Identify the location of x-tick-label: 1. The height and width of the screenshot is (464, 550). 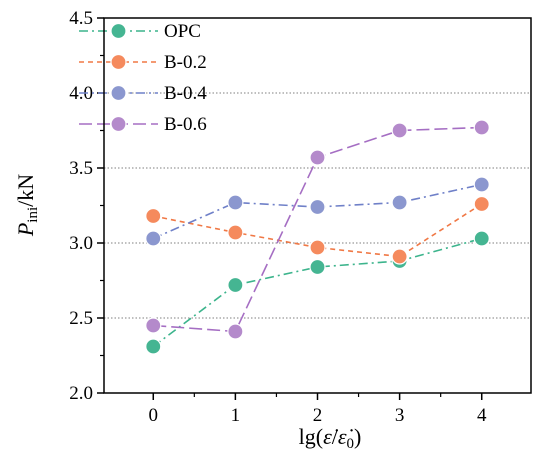
(236, 415).